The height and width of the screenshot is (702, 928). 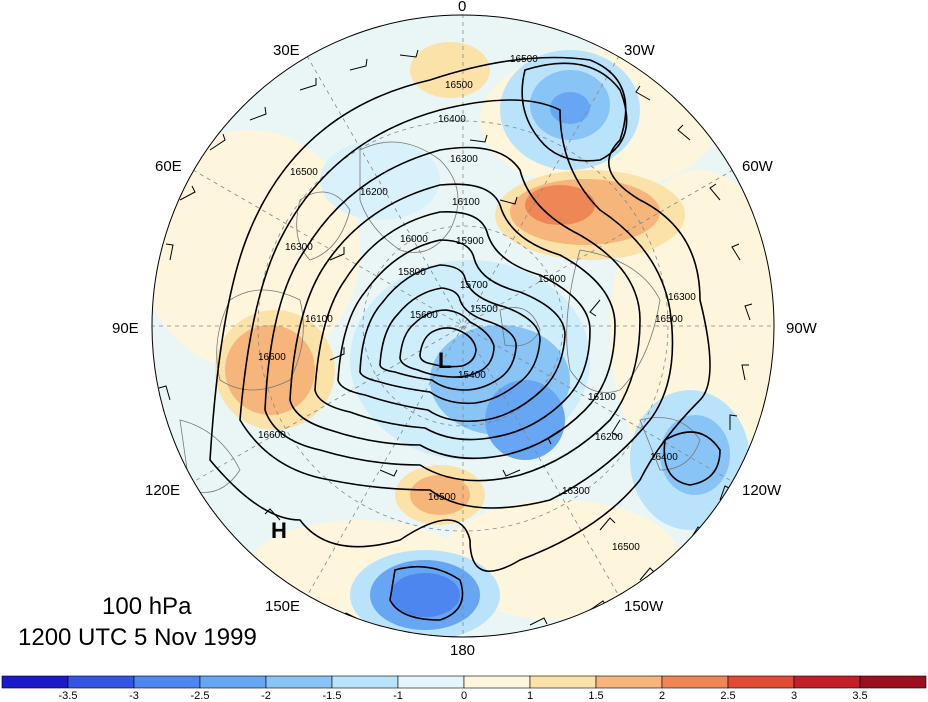 I want to click on colorbar-tick-label: 1, so click(x=530, y=696).